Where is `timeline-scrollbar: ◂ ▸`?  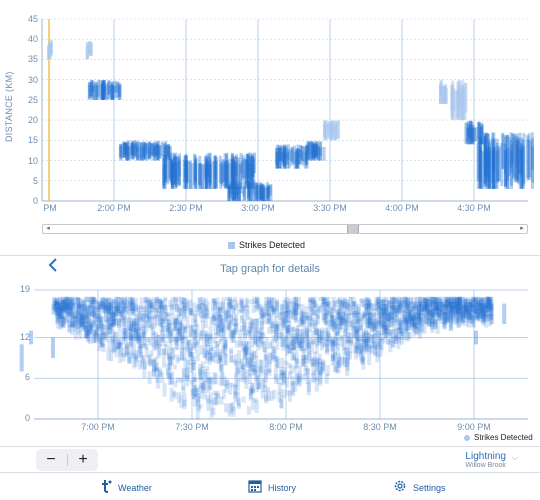 timeline-scrollbar: ◂ ▸ is located at coordinates (285, 229).